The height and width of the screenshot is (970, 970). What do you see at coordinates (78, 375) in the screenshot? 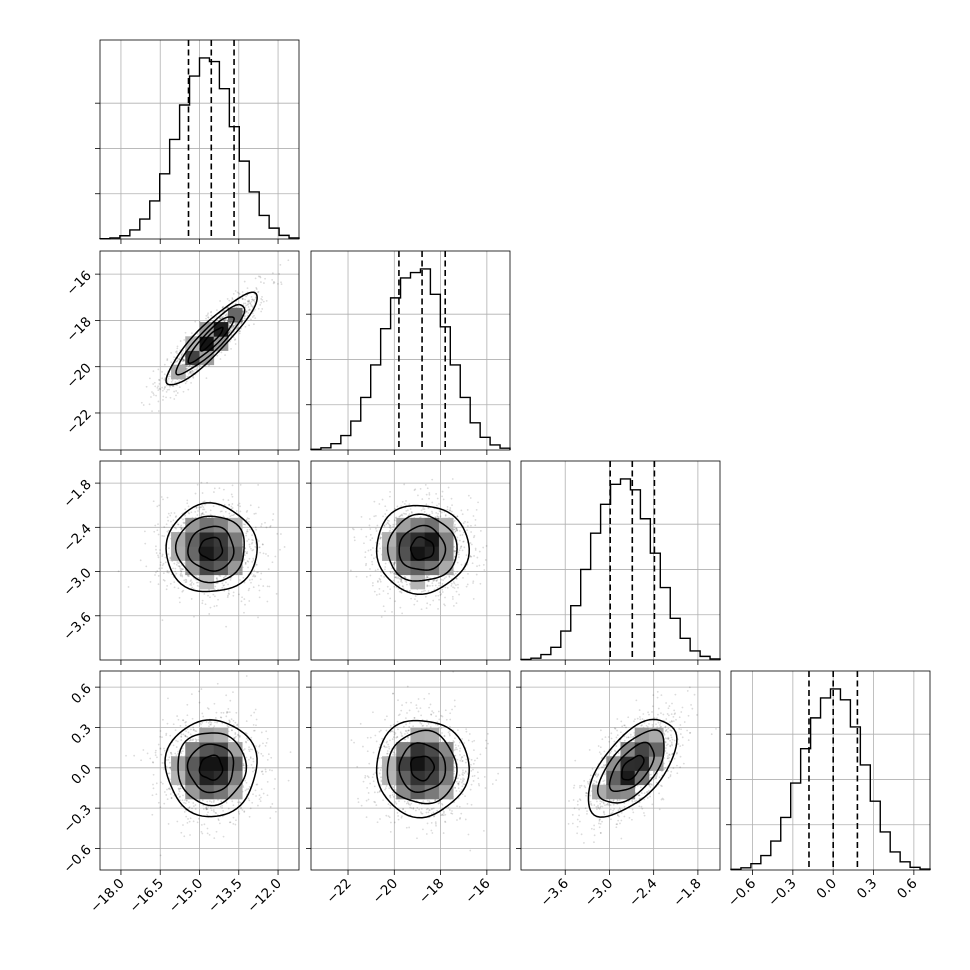
I see `y-tick-label: −20` at bounding box center [78, 375].